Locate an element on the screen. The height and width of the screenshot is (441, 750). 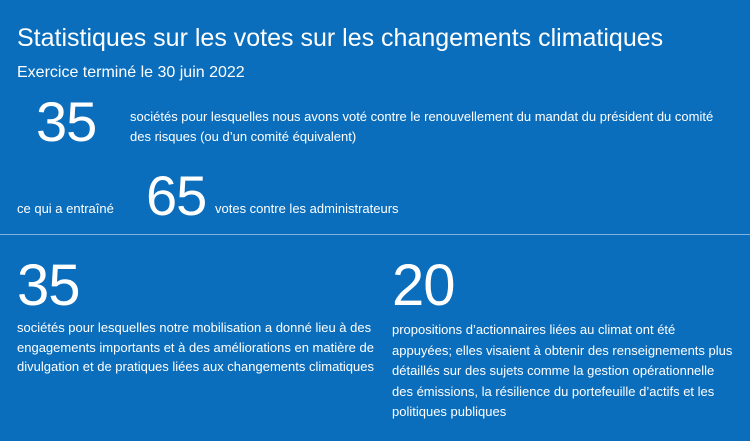
stat-2-prefix: ce qui a entraîné is located at coordinates (65, 208).